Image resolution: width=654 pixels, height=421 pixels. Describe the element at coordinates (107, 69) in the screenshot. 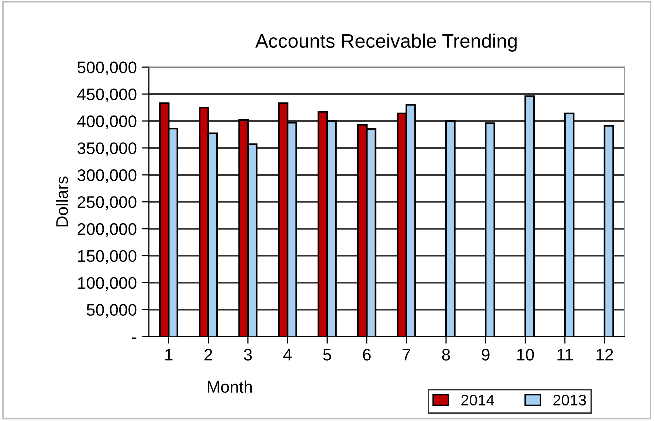

I see `y-tick-label: 500,000` at that location.